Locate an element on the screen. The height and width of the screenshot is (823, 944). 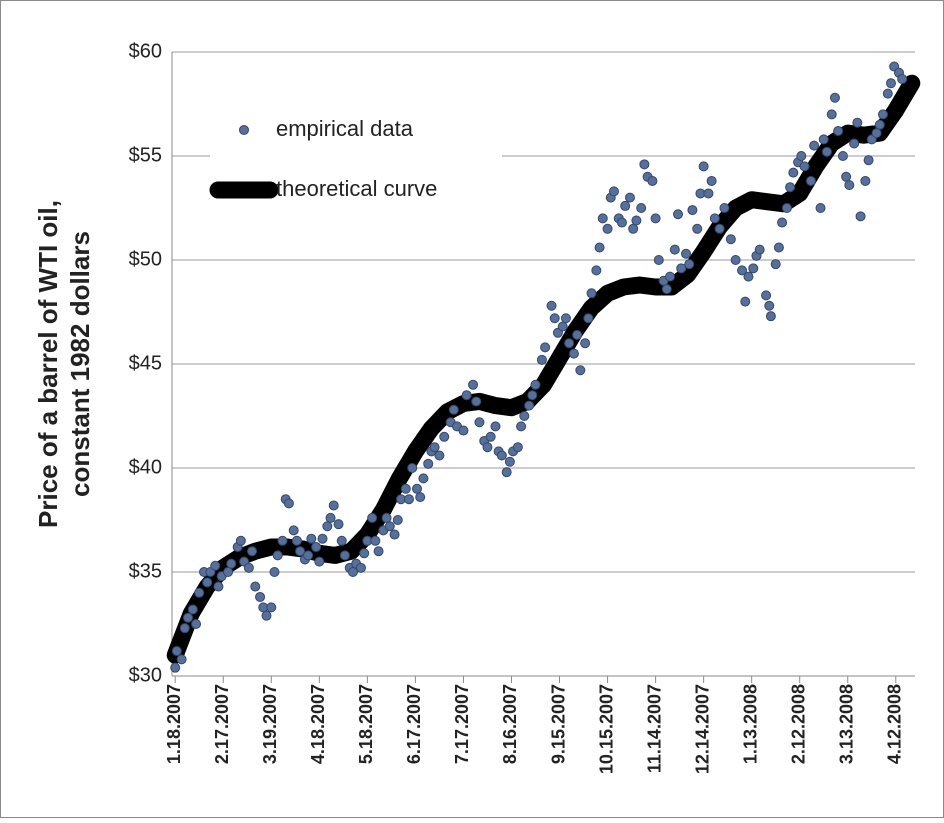
x-tick-label: 11.14.2007 is located at coordinates (654, 728).